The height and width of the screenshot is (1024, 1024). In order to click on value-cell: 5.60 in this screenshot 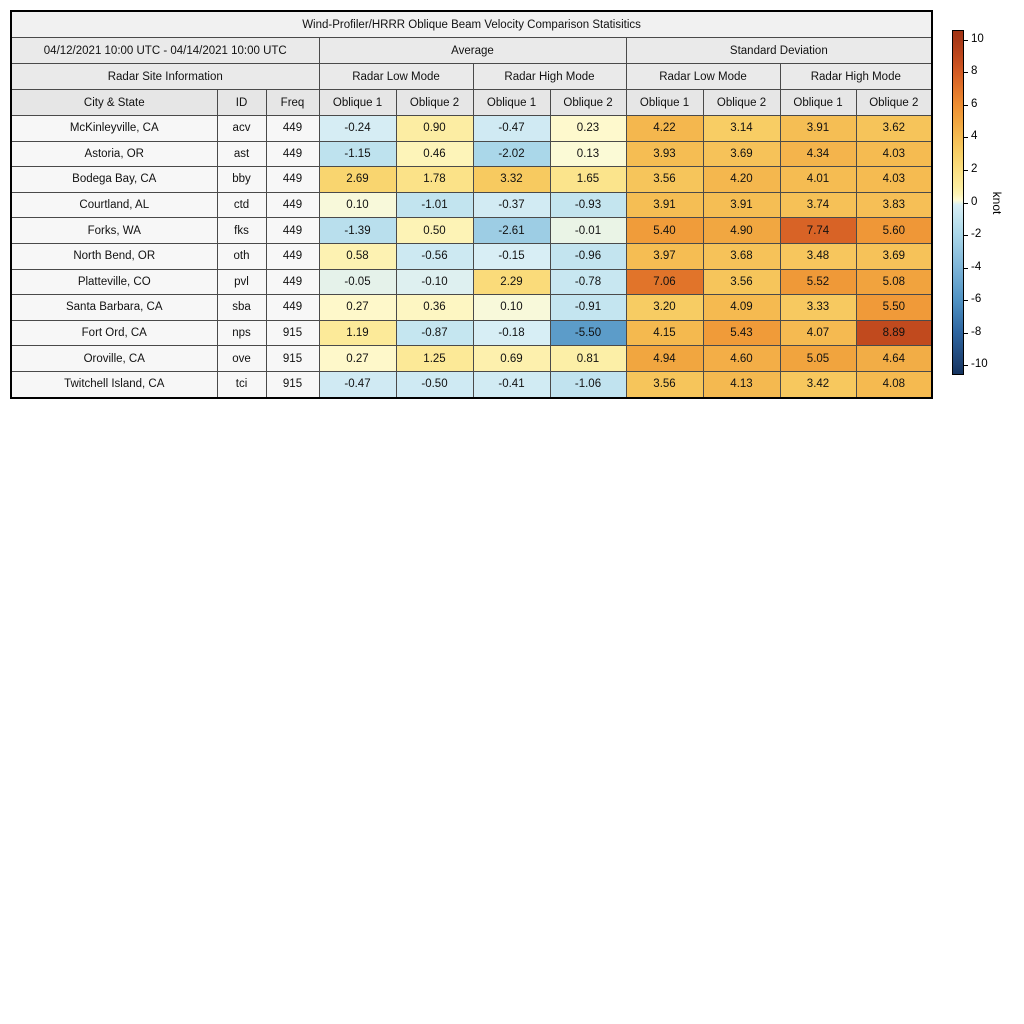, I will do `click(894, 230)`.